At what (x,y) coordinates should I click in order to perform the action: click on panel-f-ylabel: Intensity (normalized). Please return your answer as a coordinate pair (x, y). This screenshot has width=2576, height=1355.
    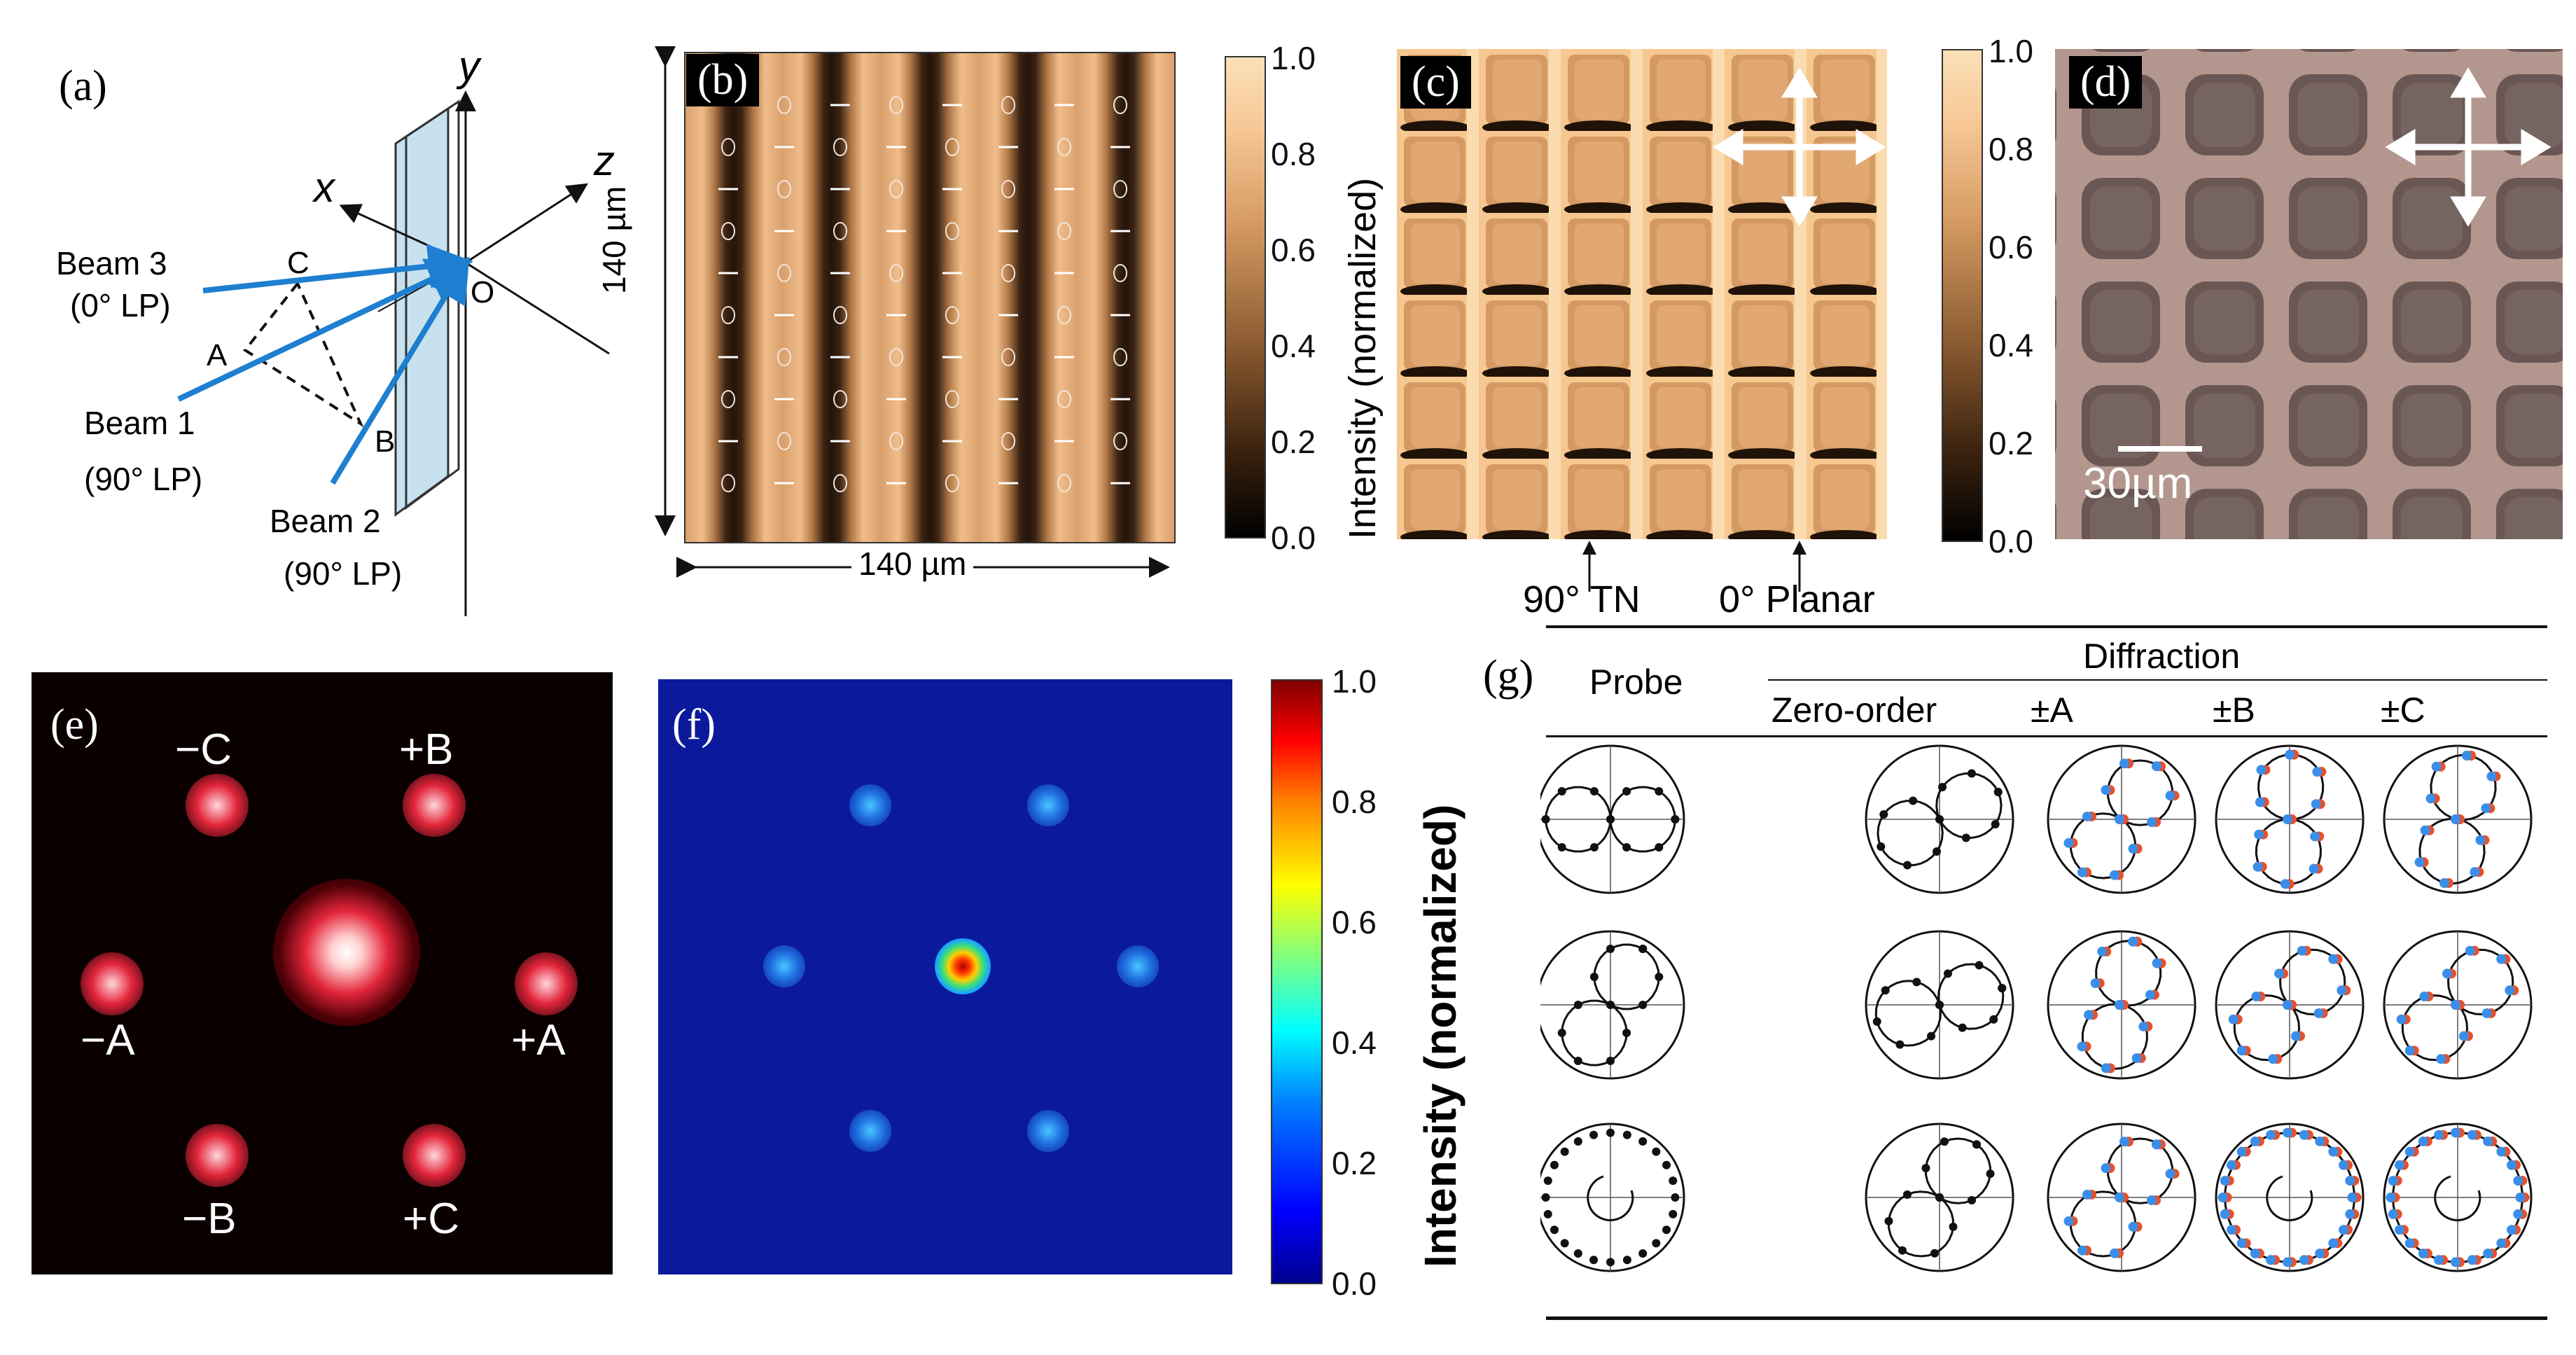
    Looking at the image, I should click on (1440, 1035).